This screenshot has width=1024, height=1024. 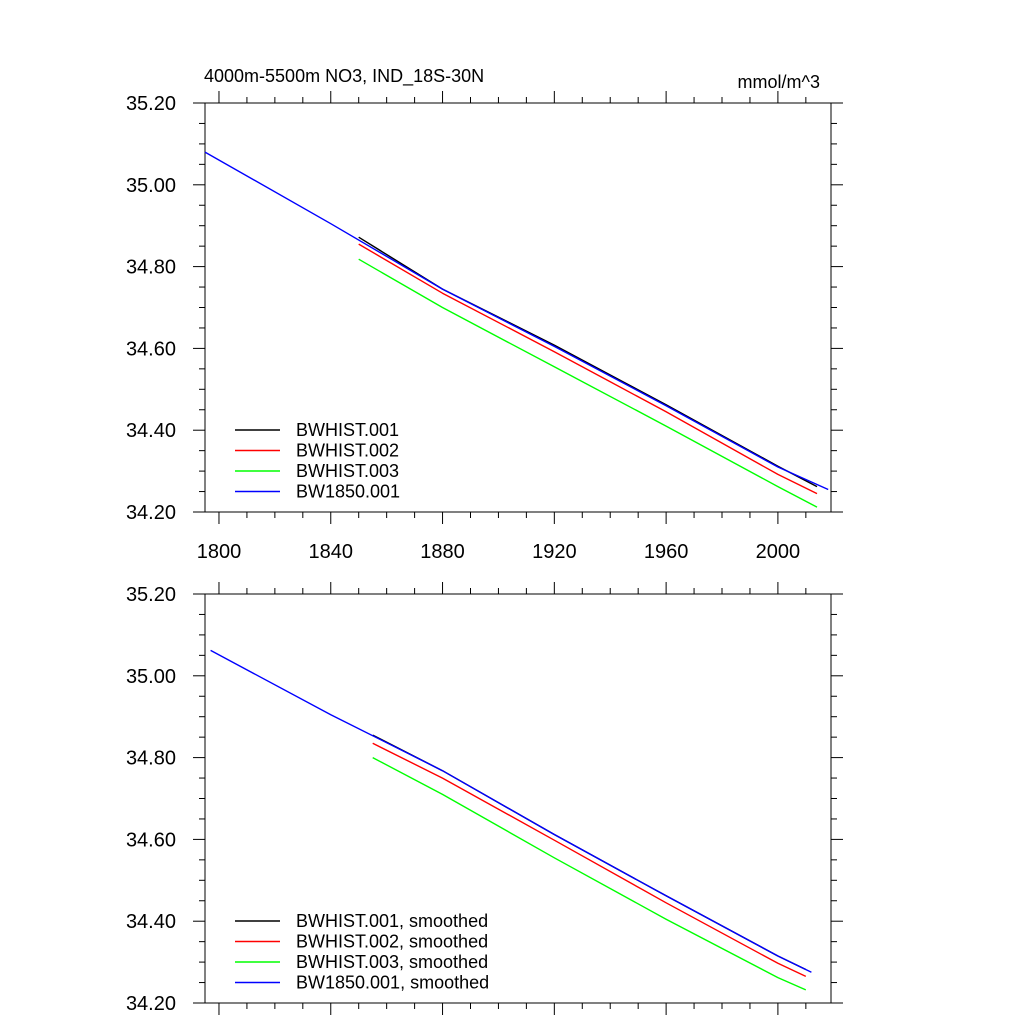 What do you see at coordinates (347, 451) in the screenshot?
I see `legend-label: BWHIST.002` at bounding box center [347, 451].